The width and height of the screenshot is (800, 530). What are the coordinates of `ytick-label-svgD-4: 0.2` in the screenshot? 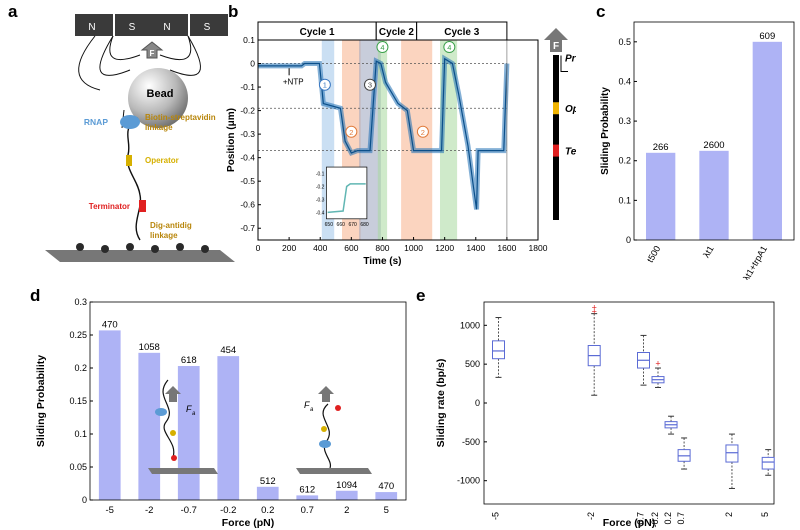 It's located at (80, 368).